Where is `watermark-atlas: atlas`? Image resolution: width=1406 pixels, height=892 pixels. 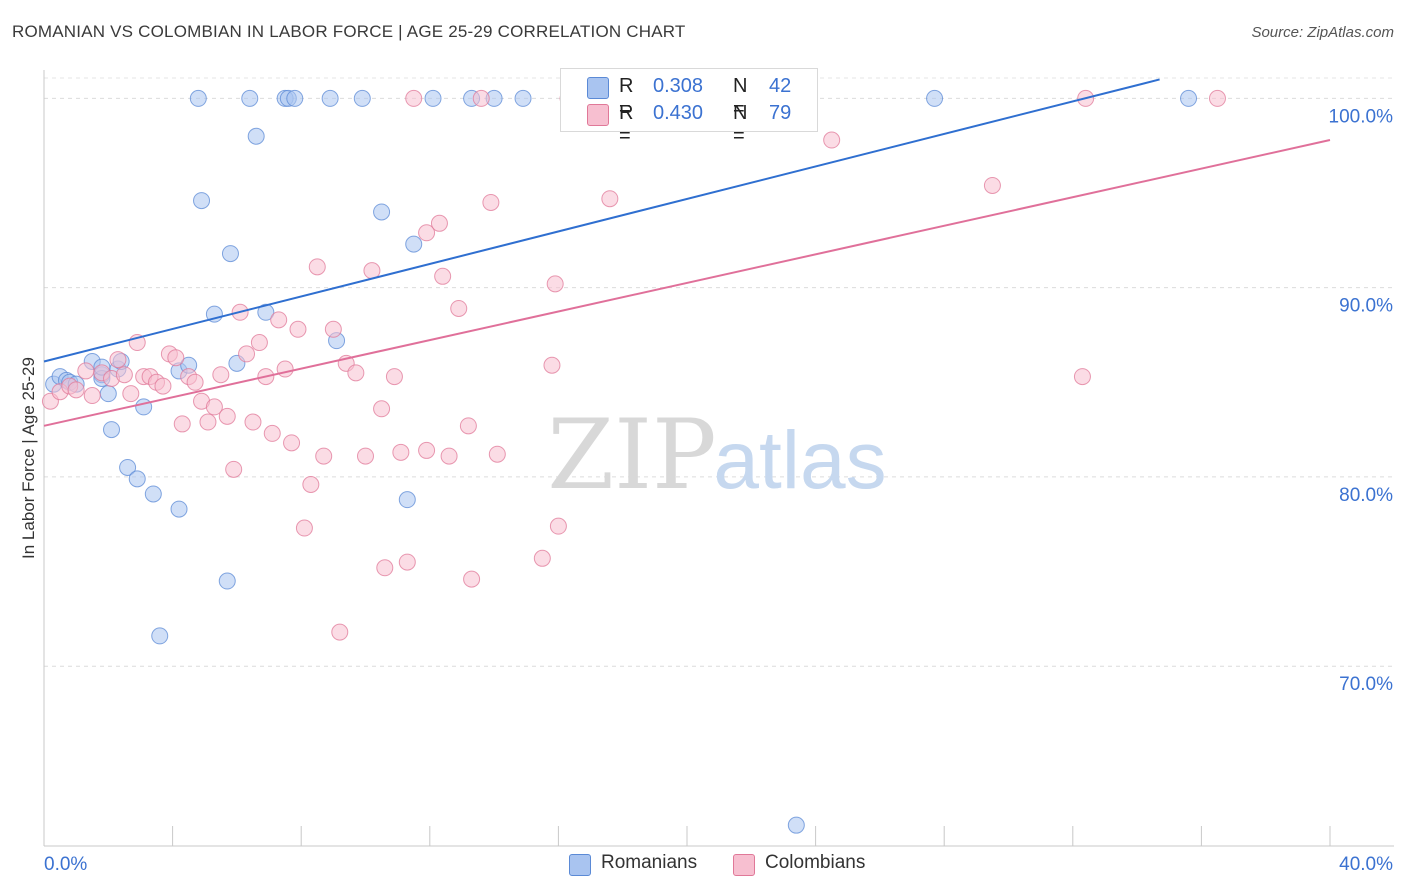 watermark-atlas: atlas is located at coordinates (799, 460).